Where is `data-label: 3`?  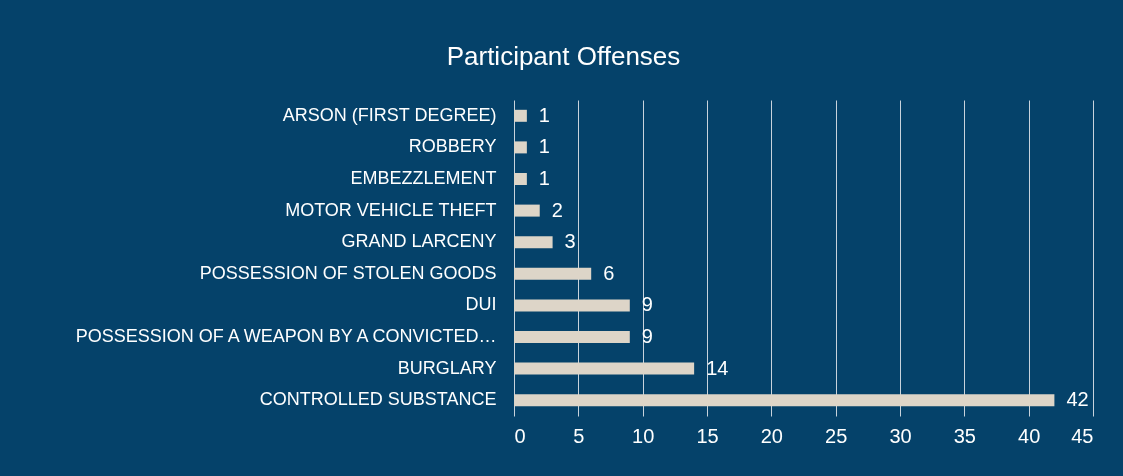 data-label: 3 is located at coordinates (570, 241).